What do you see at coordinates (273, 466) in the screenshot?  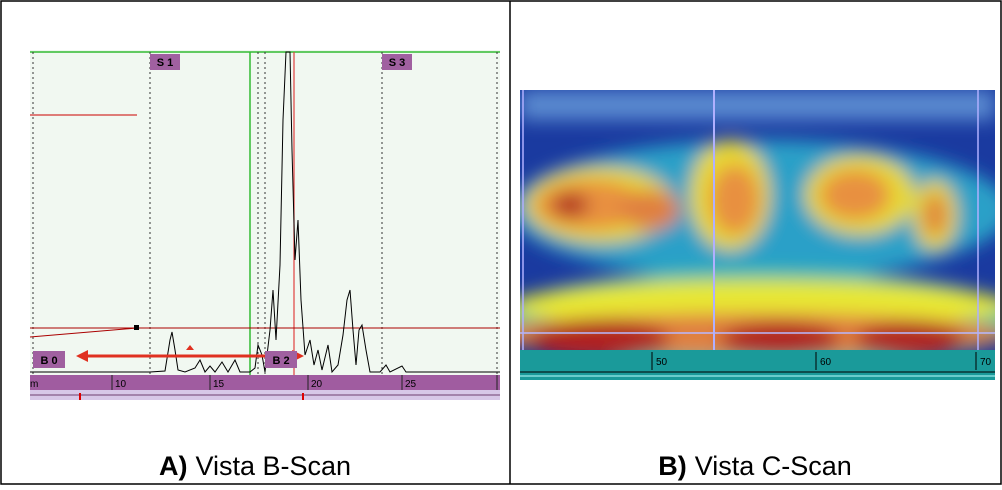 I see `caption-text: Vista B-Scan` at bounding box center [273, 466].